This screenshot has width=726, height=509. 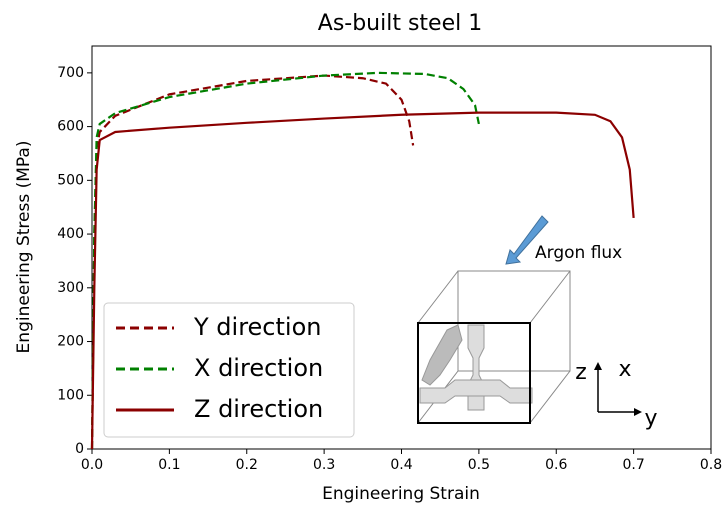 I want to click on annotation: x, so click(x=624, y=369).